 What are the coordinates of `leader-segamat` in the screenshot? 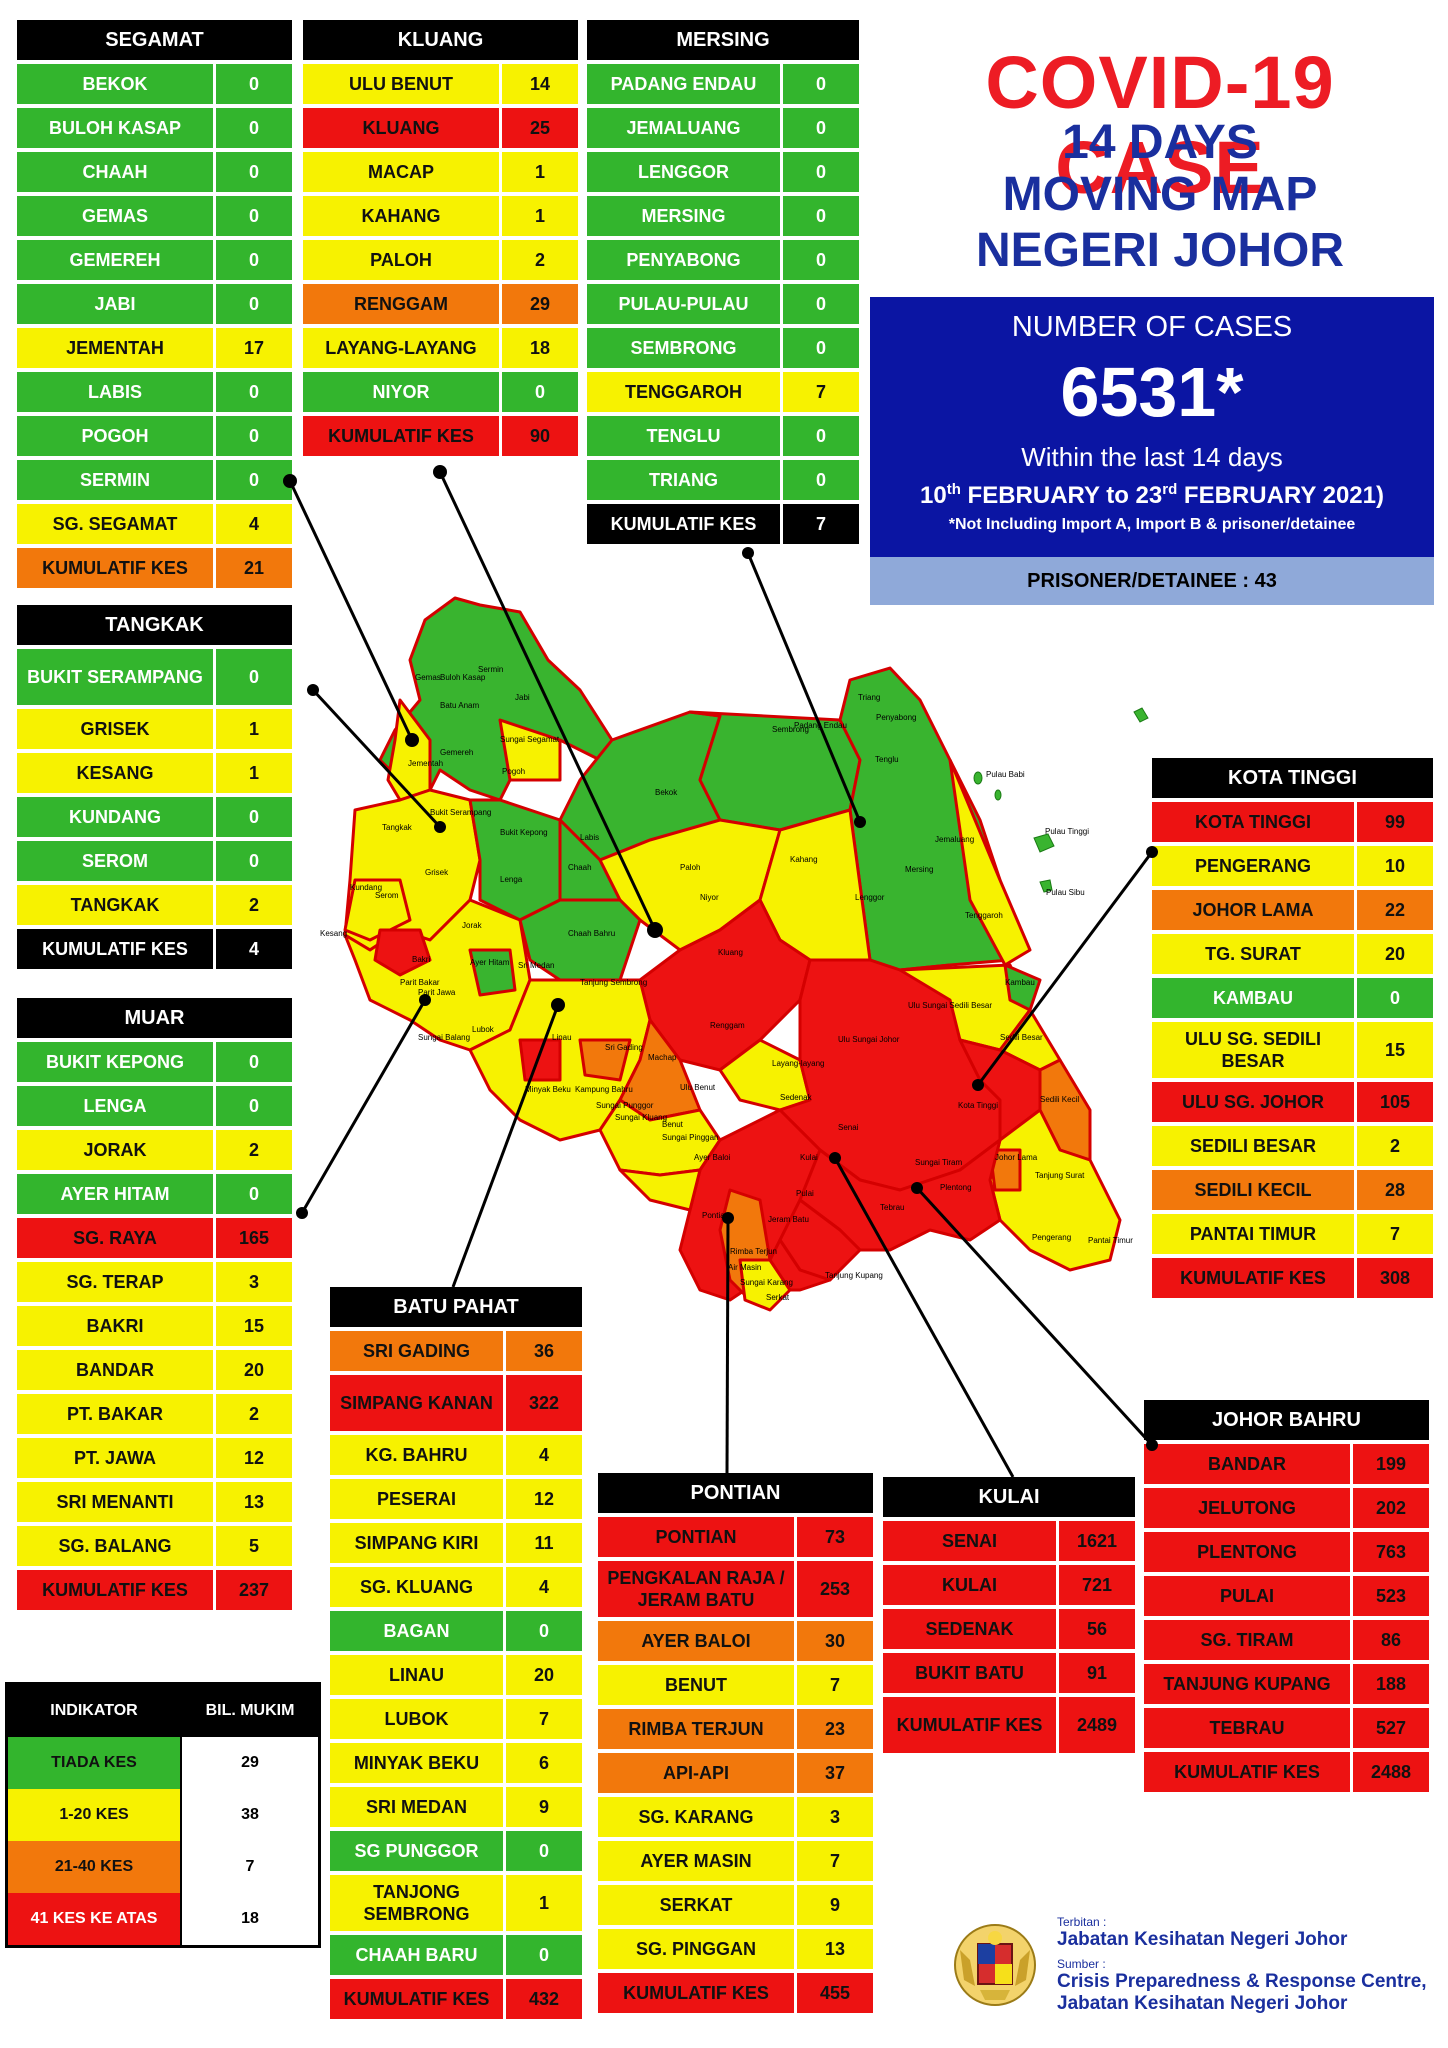 It's located at (351, 610).